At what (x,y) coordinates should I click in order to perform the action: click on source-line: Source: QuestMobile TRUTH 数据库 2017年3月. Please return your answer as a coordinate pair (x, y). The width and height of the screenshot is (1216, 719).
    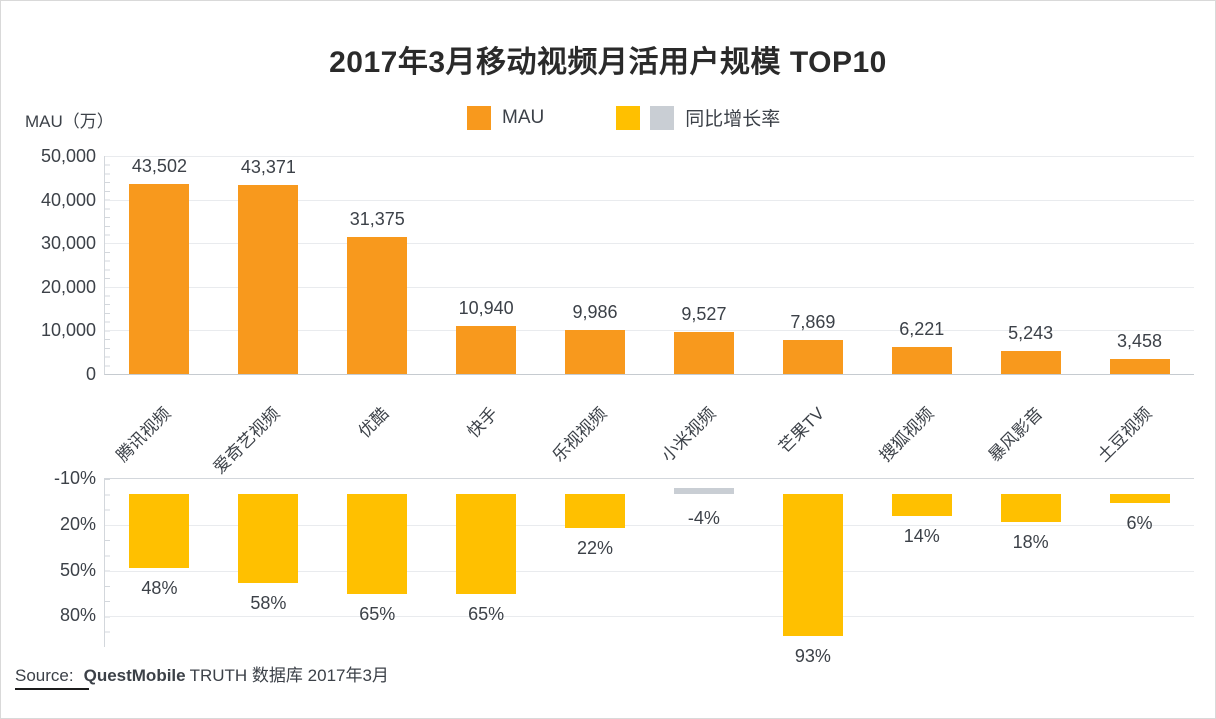
    Looking at the image, I should click on (202, 673).